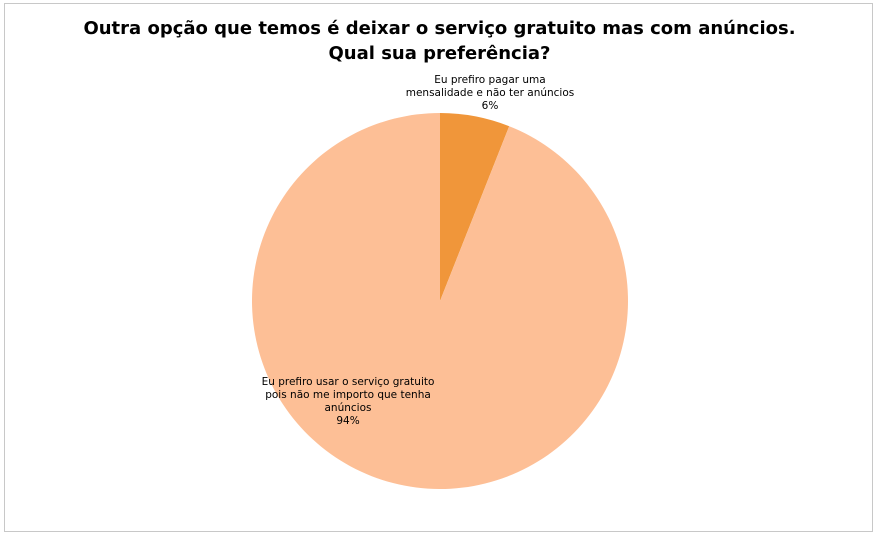  Describe the element at coordinates (439, 53) in the screenshot. I see `chart-title-line-2: Qual sua preferência?` at that location.